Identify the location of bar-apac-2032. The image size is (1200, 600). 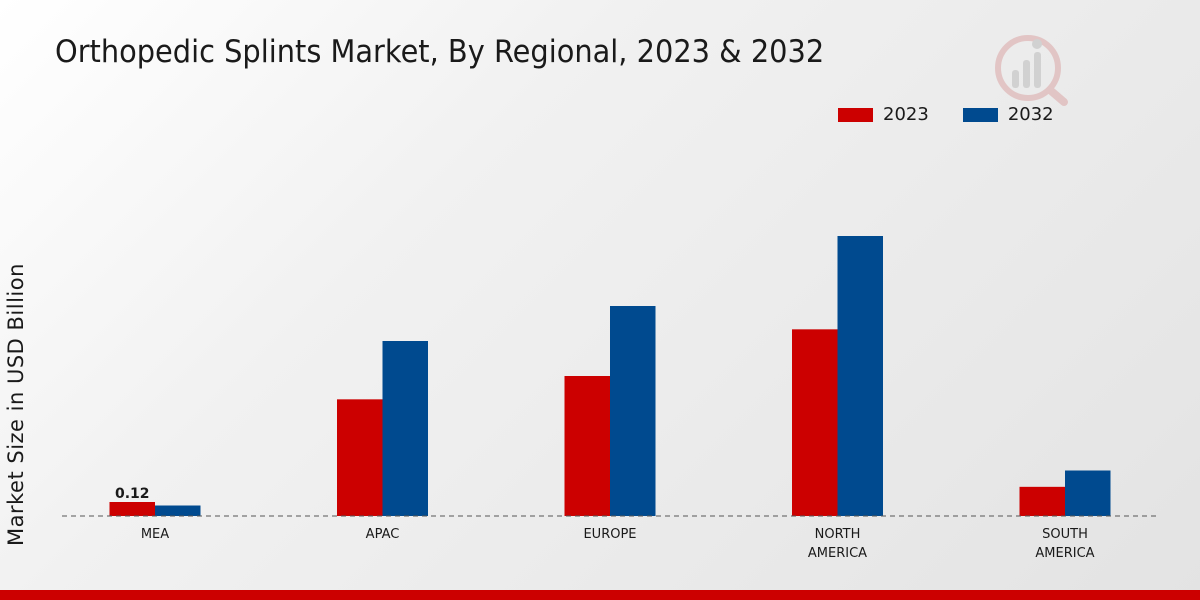
(405, 428).